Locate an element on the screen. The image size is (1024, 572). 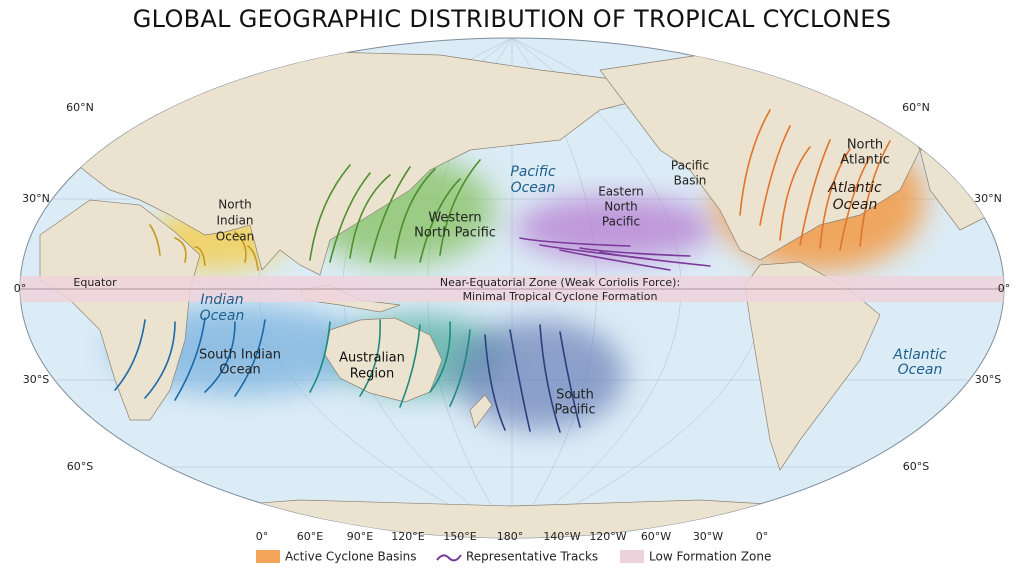
longitude-label: 60°W is located at coordinates (656, 536).